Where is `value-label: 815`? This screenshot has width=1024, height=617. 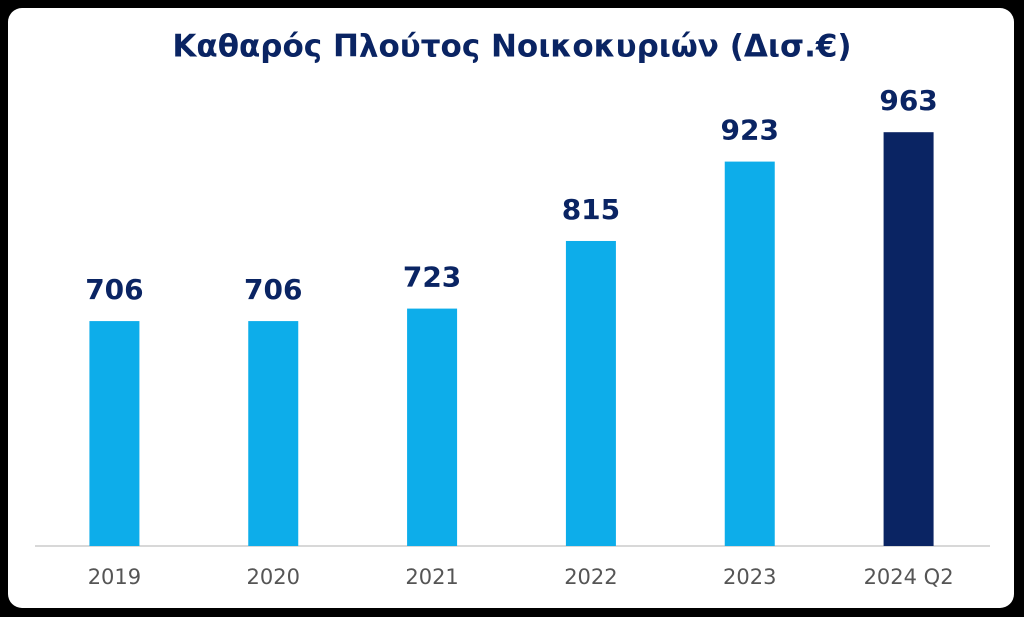 value-label: 815 is located at coordinates (591, 209).